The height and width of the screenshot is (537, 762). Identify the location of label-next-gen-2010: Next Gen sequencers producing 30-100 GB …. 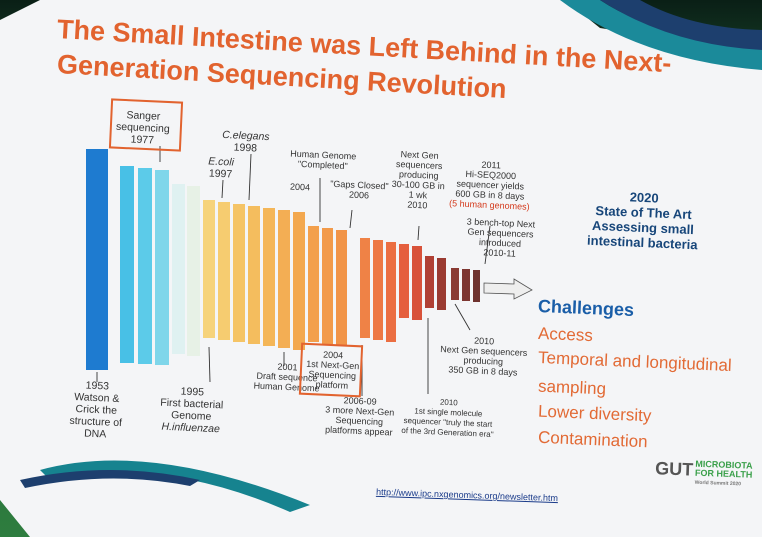
(419, 180).